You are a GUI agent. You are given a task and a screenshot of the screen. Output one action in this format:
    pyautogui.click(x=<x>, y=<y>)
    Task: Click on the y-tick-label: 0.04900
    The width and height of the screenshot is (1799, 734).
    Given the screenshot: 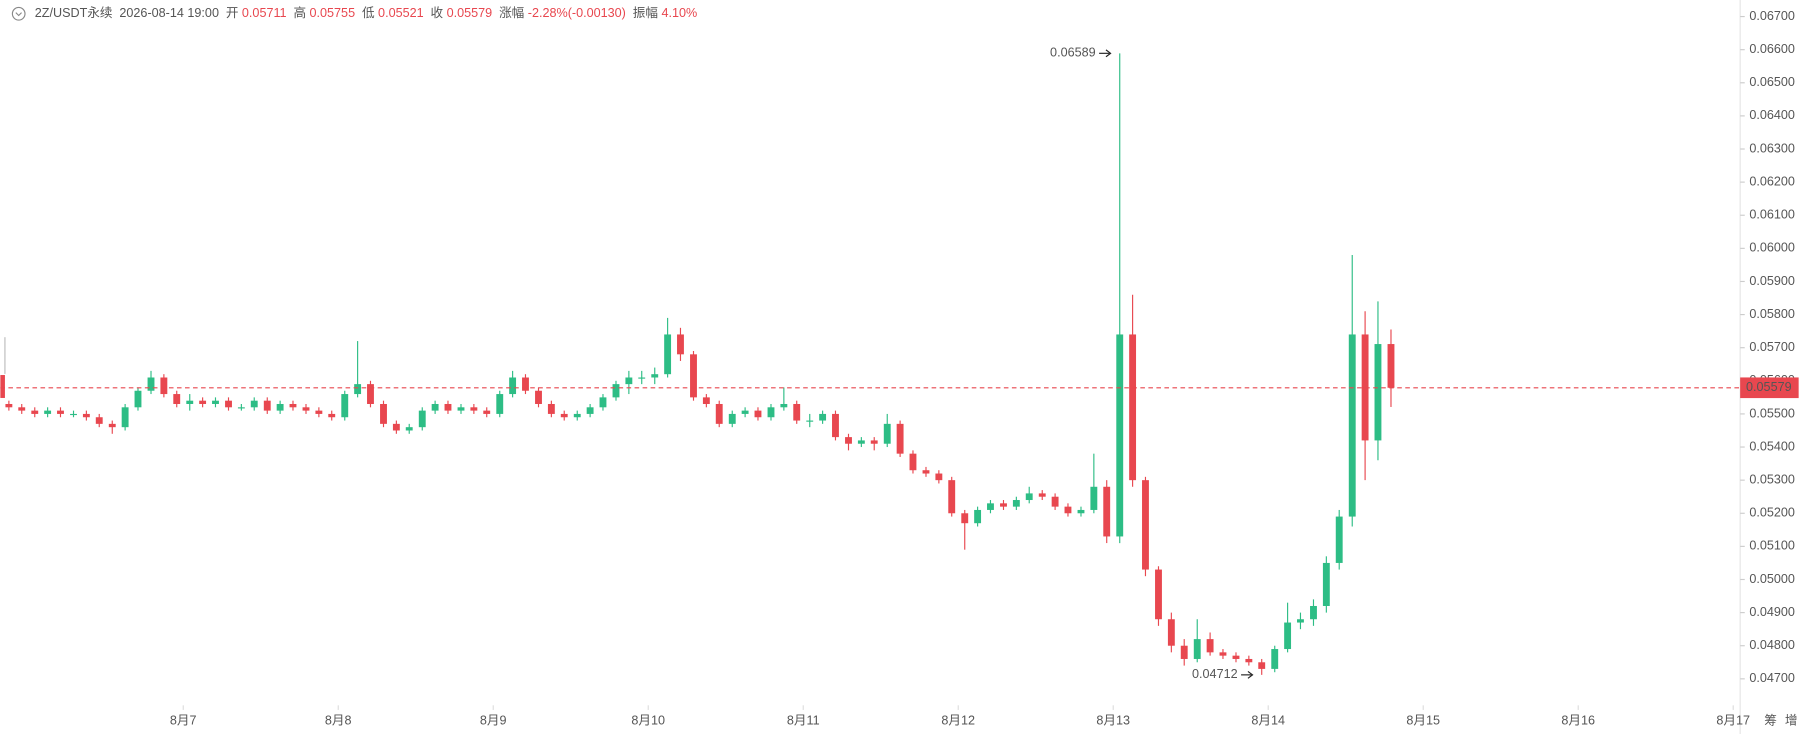 What is the action you would take?
    pyautogui.click(x=1772, y=612)
    